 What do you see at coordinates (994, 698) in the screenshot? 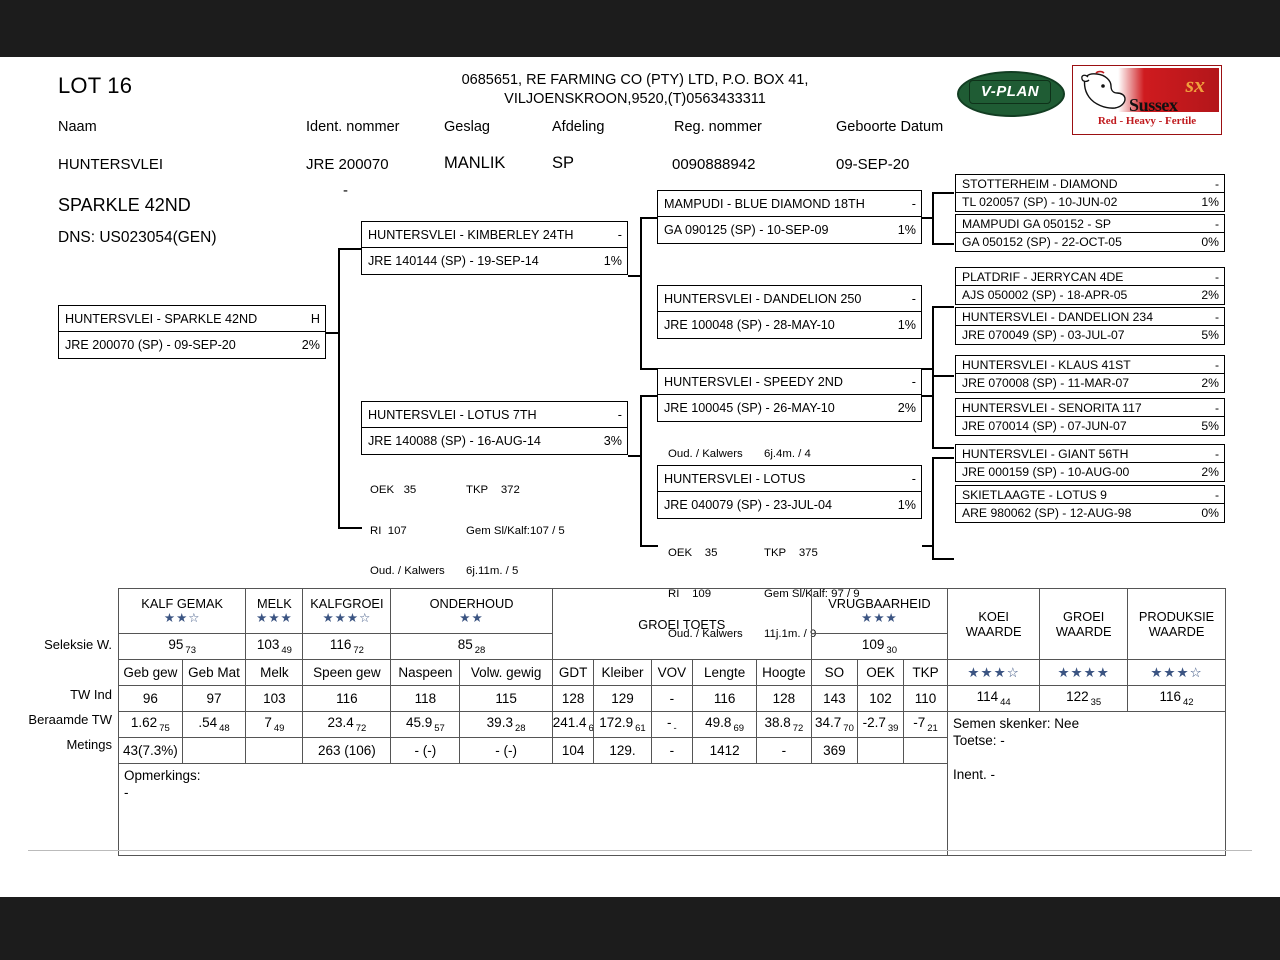
I see `value-koei-waarde: 114 44` at bounding box center [994, 698].